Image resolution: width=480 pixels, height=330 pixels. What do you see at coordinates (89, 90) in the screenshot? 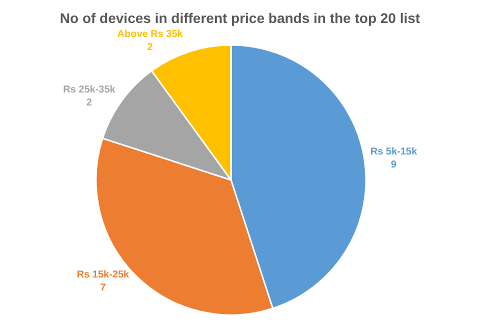
I see `slice-label: Rs 25k-35k` at bounding box center [89, 90].